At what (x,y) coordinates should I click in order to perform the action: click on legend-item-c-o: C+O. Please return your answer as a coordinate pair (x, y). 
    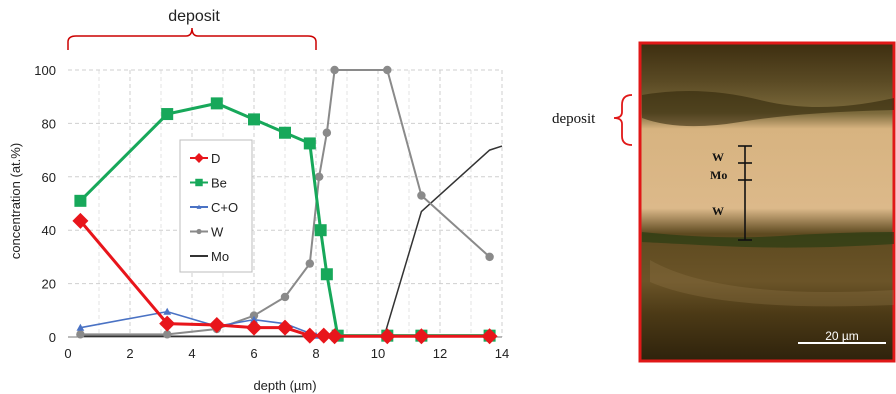
    Looking at the image, I should click on (214, 207).